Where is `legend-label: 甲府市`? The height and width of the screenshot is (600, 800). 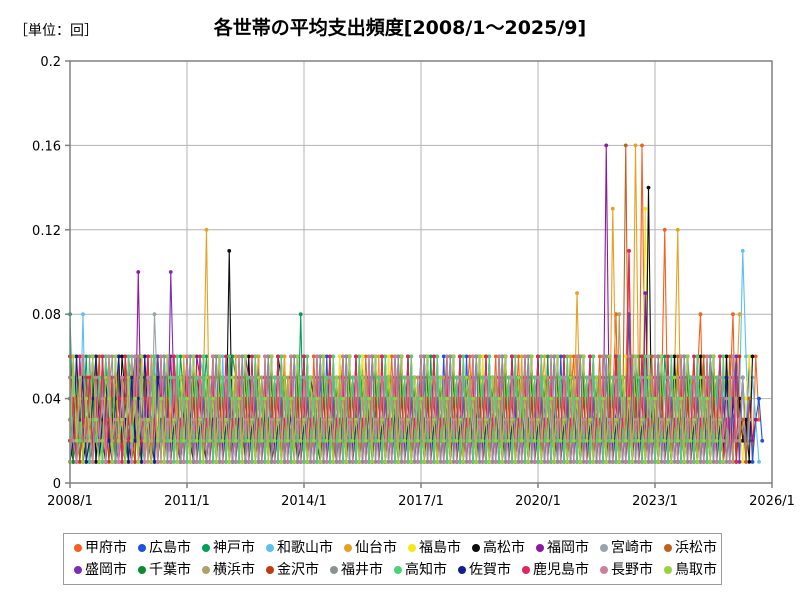 legend-label: 甲府市 is located at coordinates (106, 548).